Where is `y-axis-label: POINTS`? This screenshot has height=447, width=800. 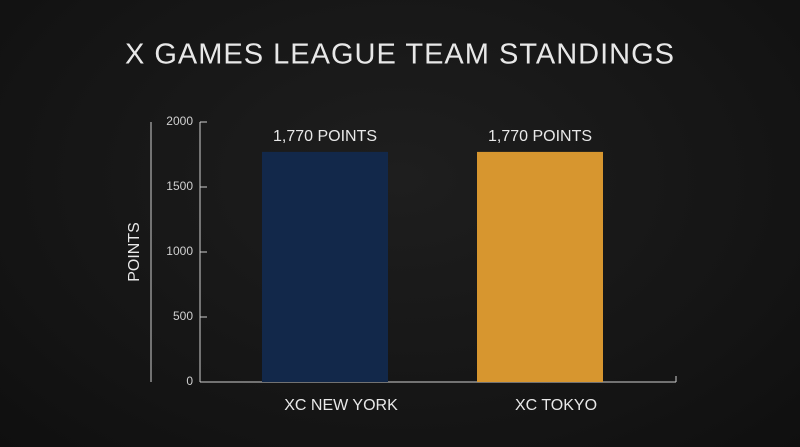
y-axis-label: POINTS is located at coordinates (134, 252).